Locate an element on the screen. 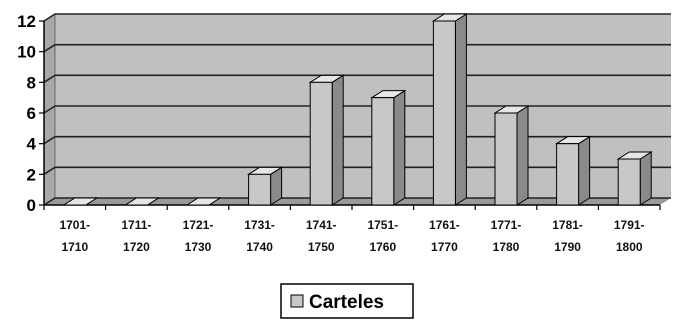 Image resolution: width=676 pixels, height=322 pixels. legend-label: Carteles is located at coordinates (346, 302).